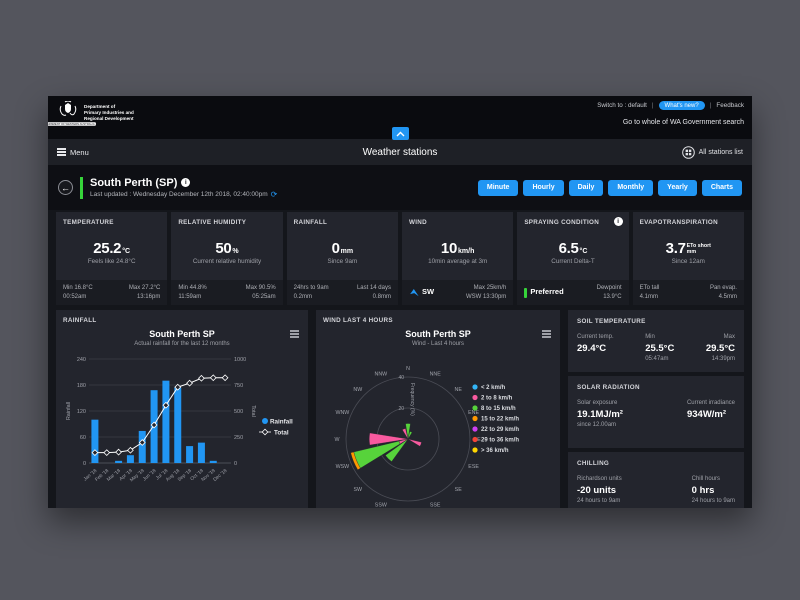  Describe the element at coordinates (342, 292) in the screenshot. I see `card-footer: 24hrs to 9am 0.2mm Last 14 days 0.8mm` at that location.